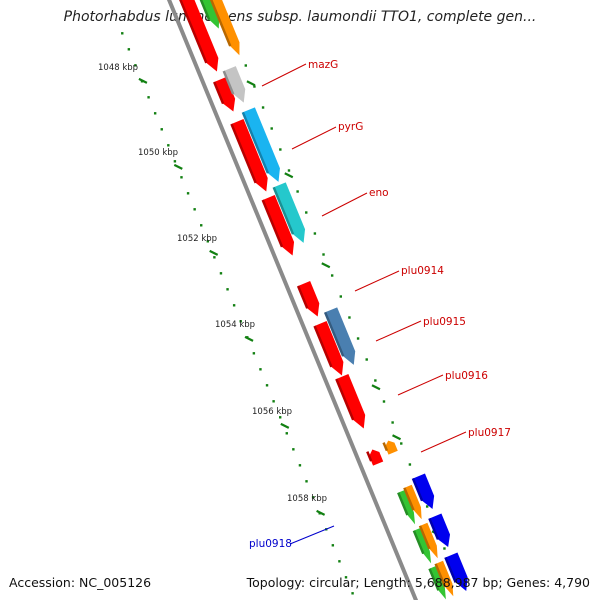  I want to click on cds-arrow-plu0914-body, so click(309, 299).